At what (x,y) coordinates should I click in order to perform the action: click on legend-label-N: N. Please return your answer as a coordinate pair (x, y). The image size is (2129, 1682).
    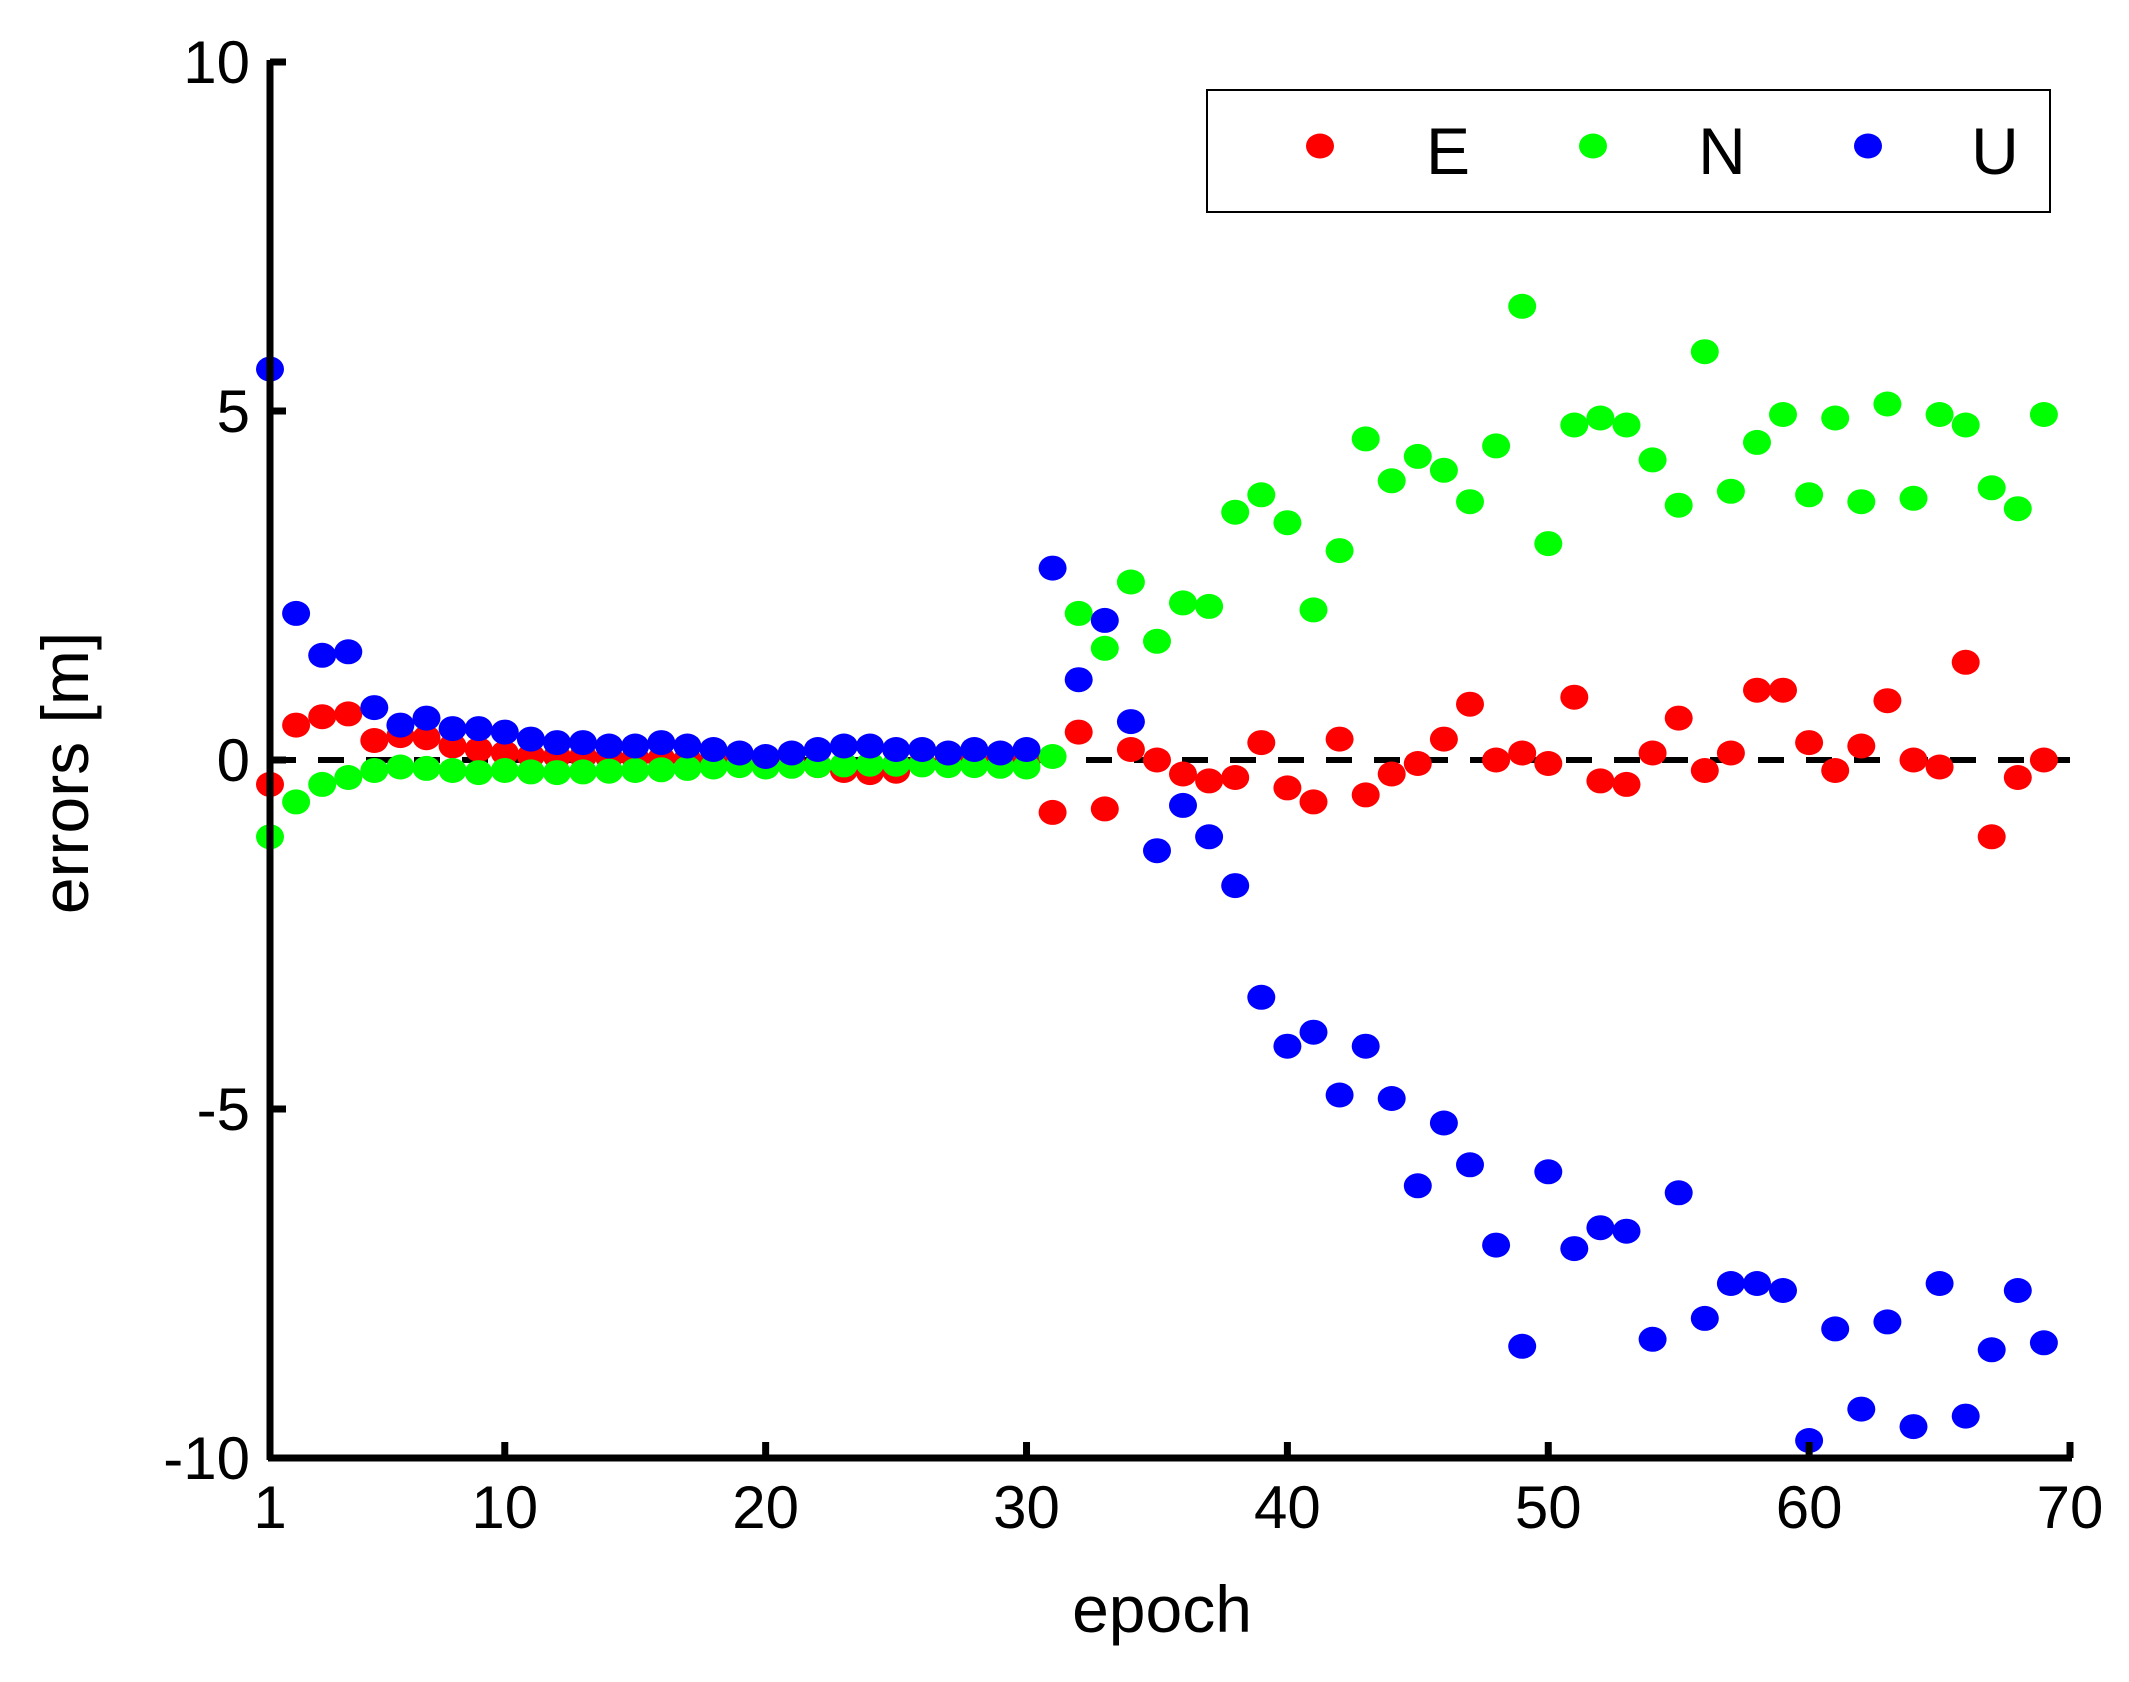
    Looking at the image, I should click on (1722, 151).